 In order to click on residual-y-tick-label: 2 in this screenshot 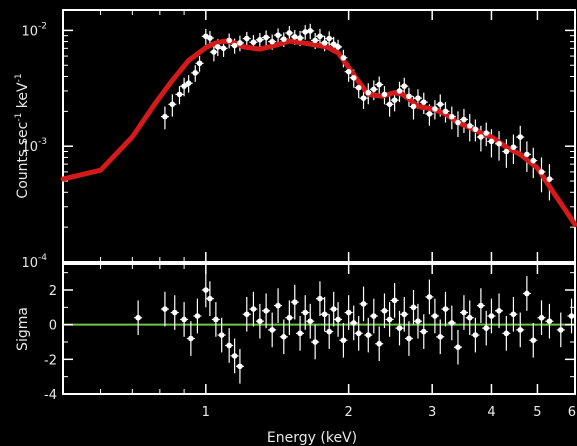, I will do `click(53, 291)`.